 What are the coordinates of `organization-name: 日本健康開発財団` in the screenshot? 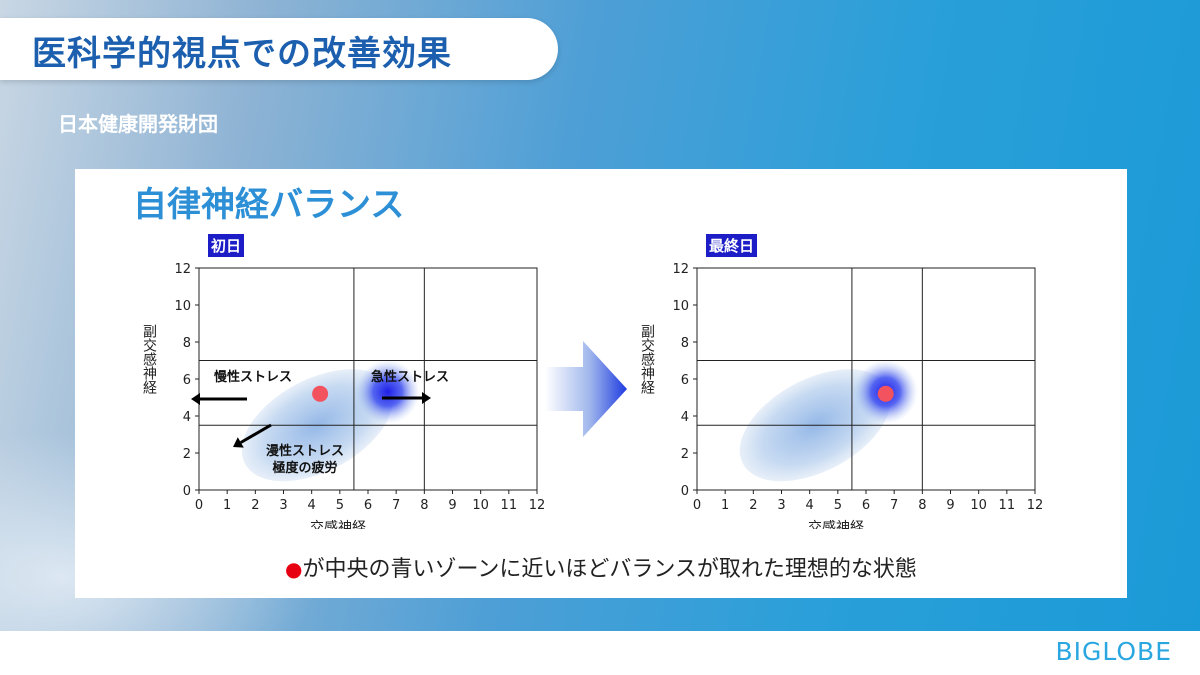 It's located at (138, 124).